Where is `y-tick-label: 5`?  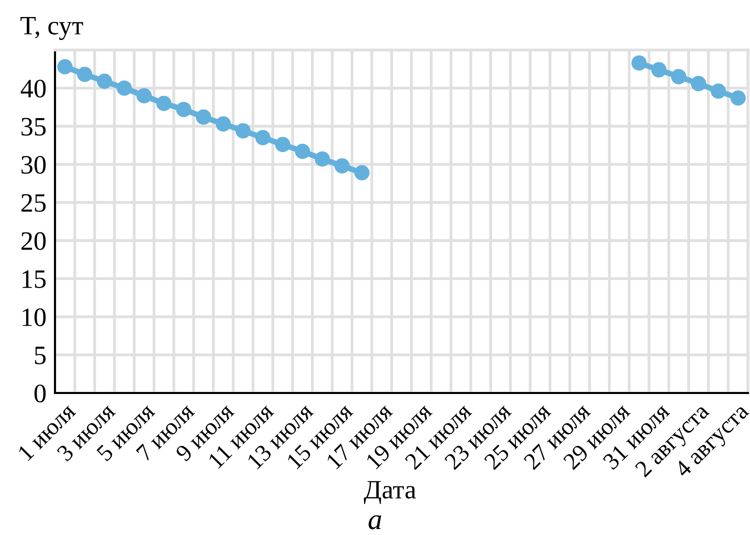
y-tick-label: 5 is located at coordinates (40, 355).